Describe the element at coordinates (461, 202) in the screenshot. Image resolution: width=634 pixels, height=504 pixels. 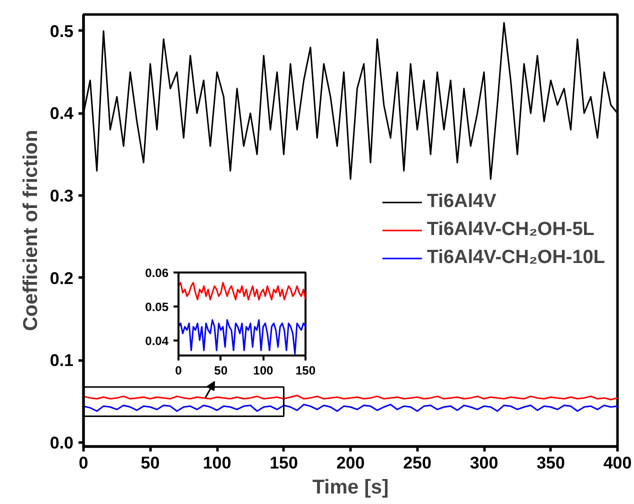
I see `legend-label: Ti6Al4V` at that location.